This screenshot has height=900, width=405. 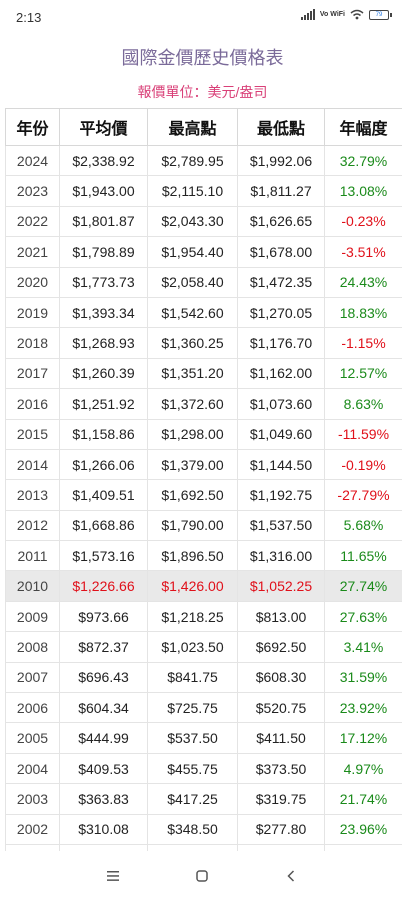 What do you see at coordinates (363, 738) in the screenshot?
I see `change-cell: 17.12%` at bounding box center [363, 738].